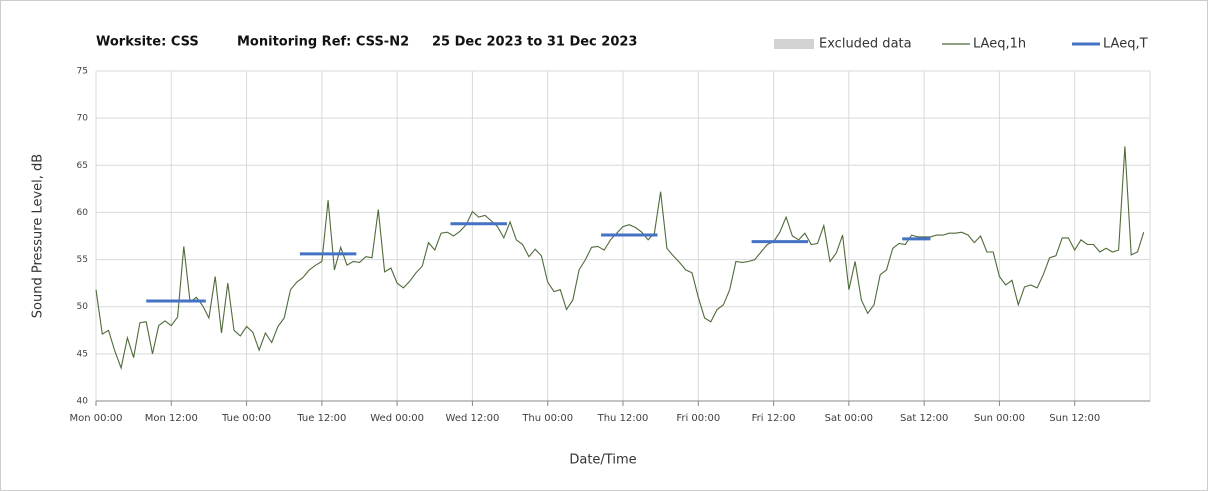 This screenshot has height=491, width=1208. I want to click on chart-title: 25 Dec 2023 to 31 Dec 2023, so click(534, 42).